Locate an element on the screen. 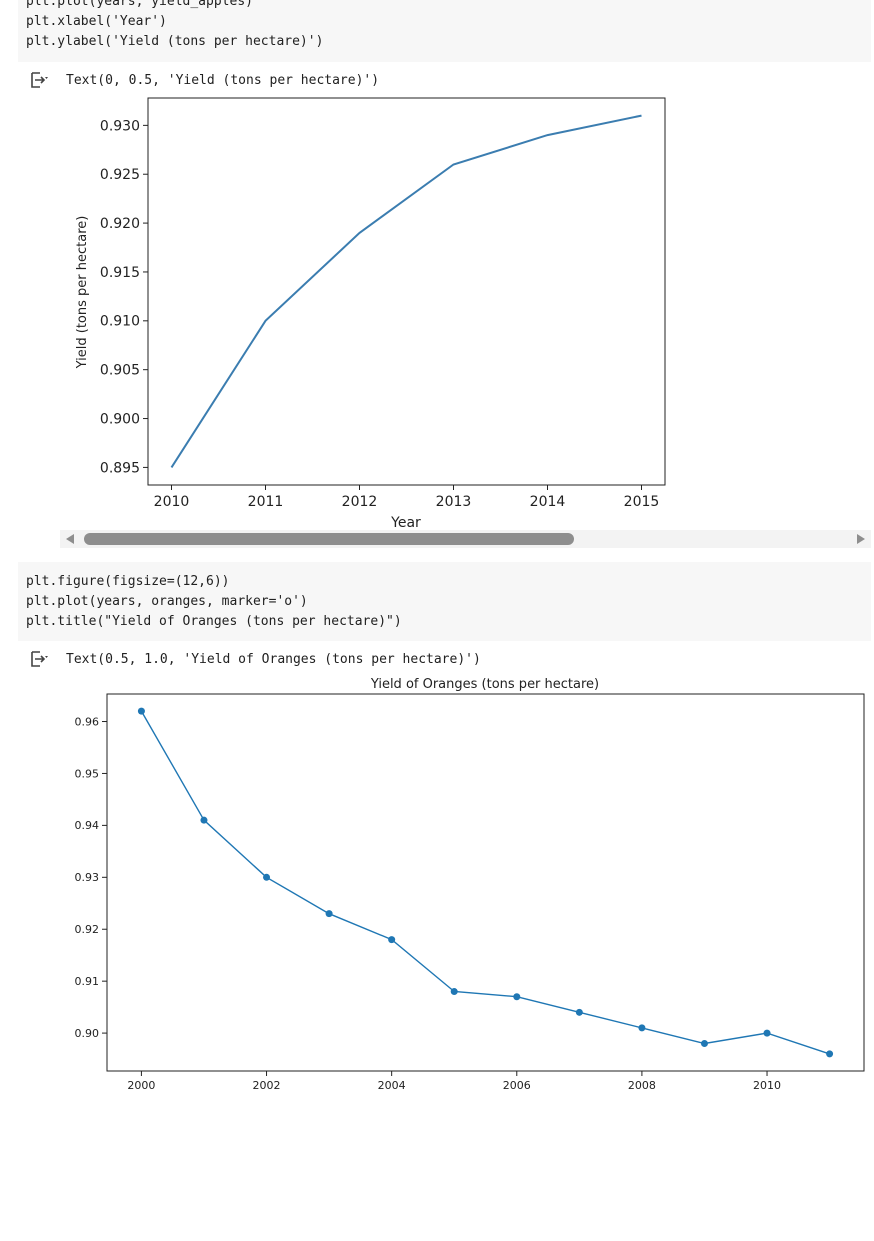  x-axis-label: Year is located at coordinates (405, 522).